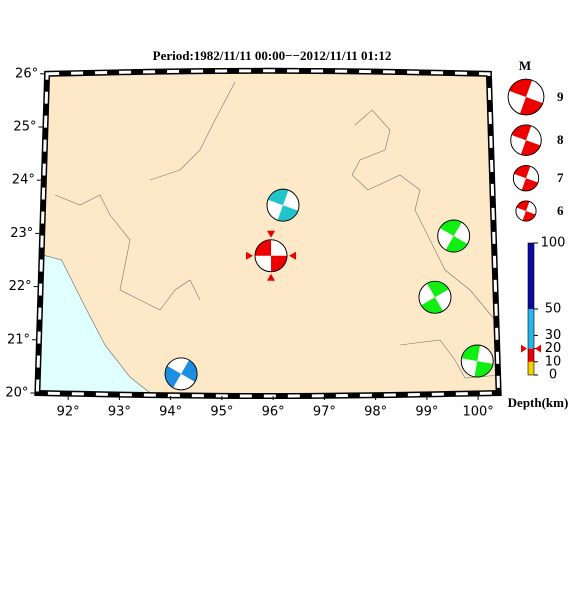  What do you see at coordinates (553, 361) in the screenshot?
I see `colorbar-tick-label: 10` at bounding box center [553, 361].